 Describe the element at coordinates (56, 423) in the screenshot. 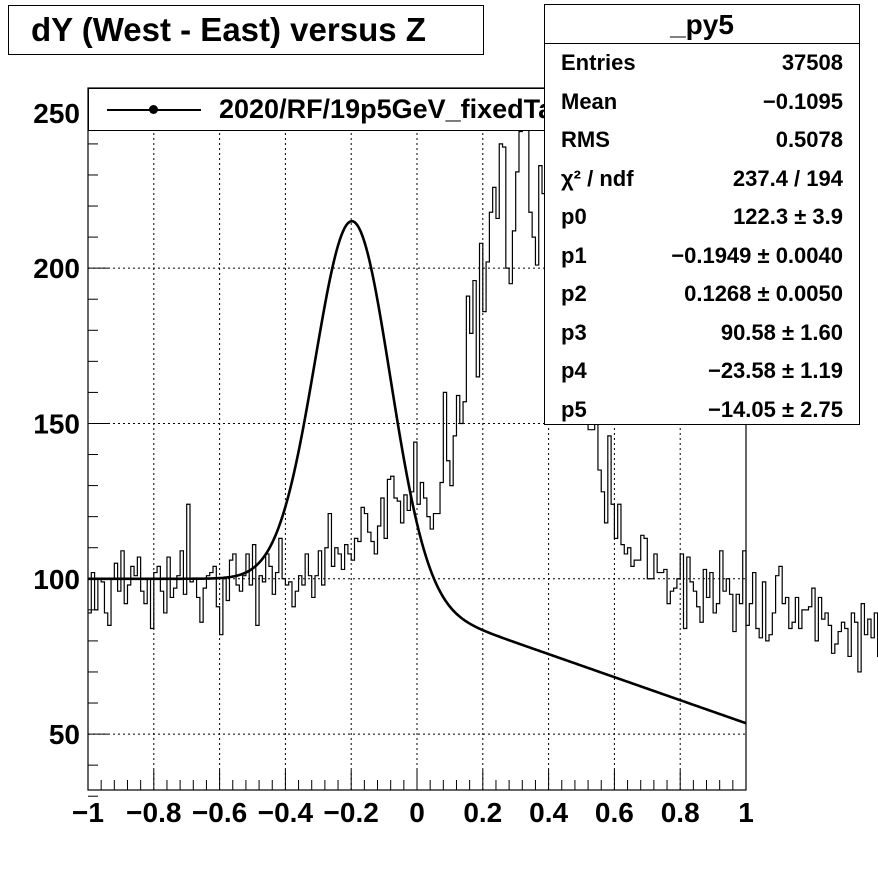

I see `y-tick-label: 150` at that location.